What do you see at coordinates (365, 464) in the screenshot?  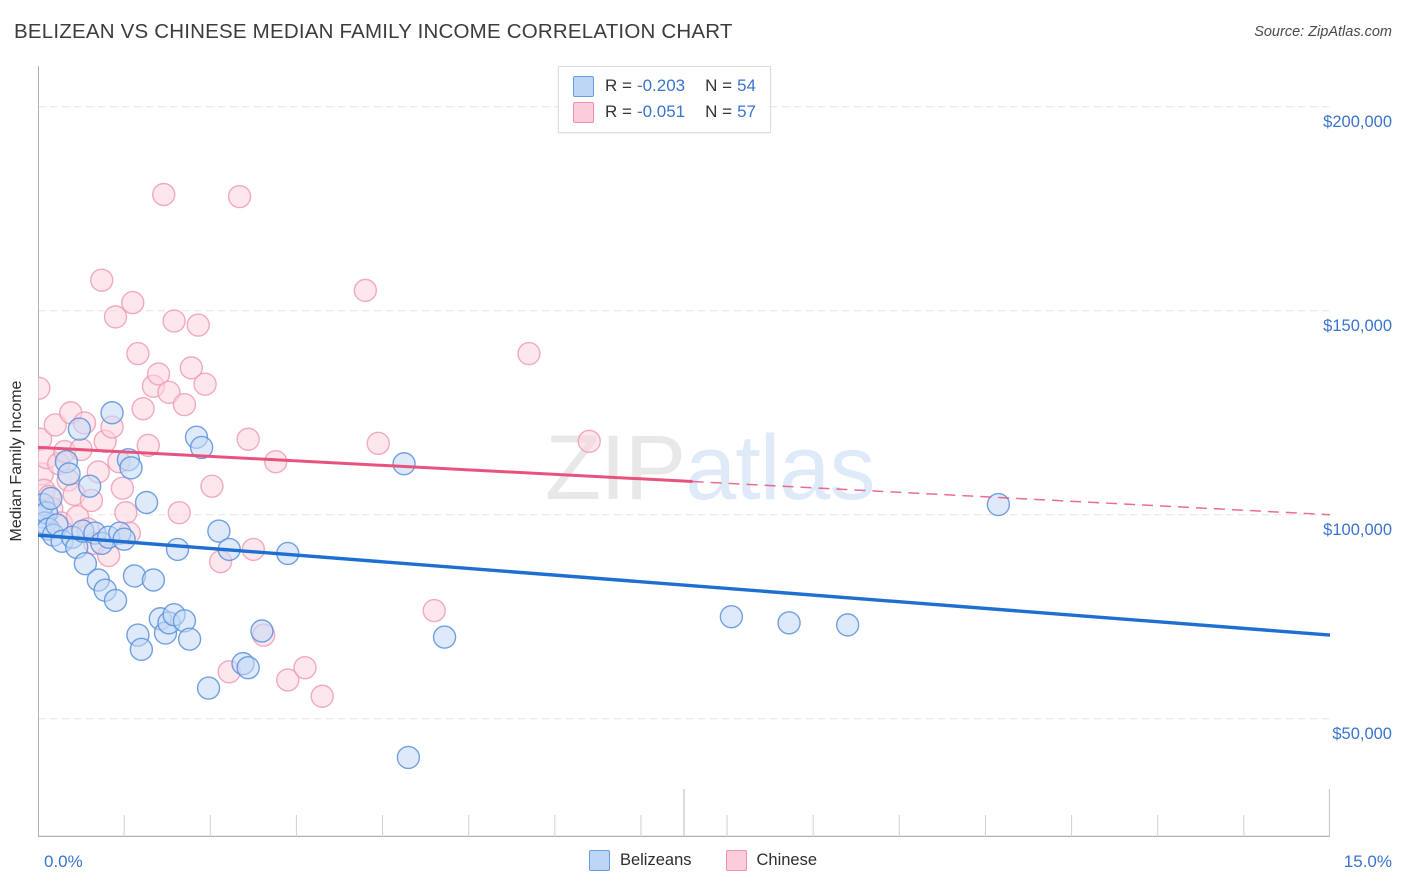 I see `trendline-chinese-solid` at bounding box center [365, 464].